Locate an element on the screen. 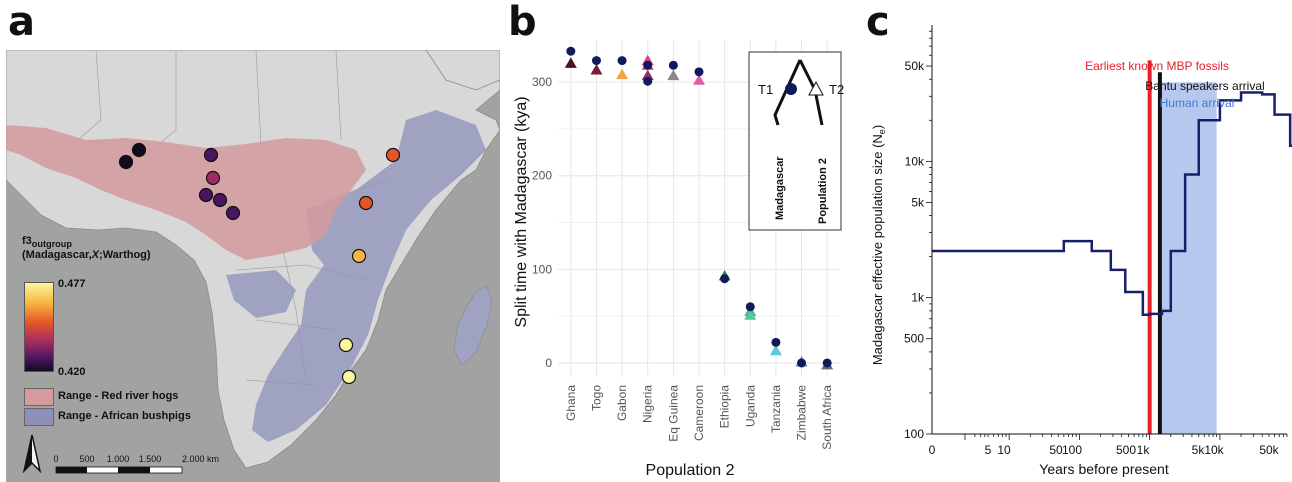 The image size is (1292, 482). b-inset: T1 T2 Madagascar Population 2 is located at coordinates (796, 141).